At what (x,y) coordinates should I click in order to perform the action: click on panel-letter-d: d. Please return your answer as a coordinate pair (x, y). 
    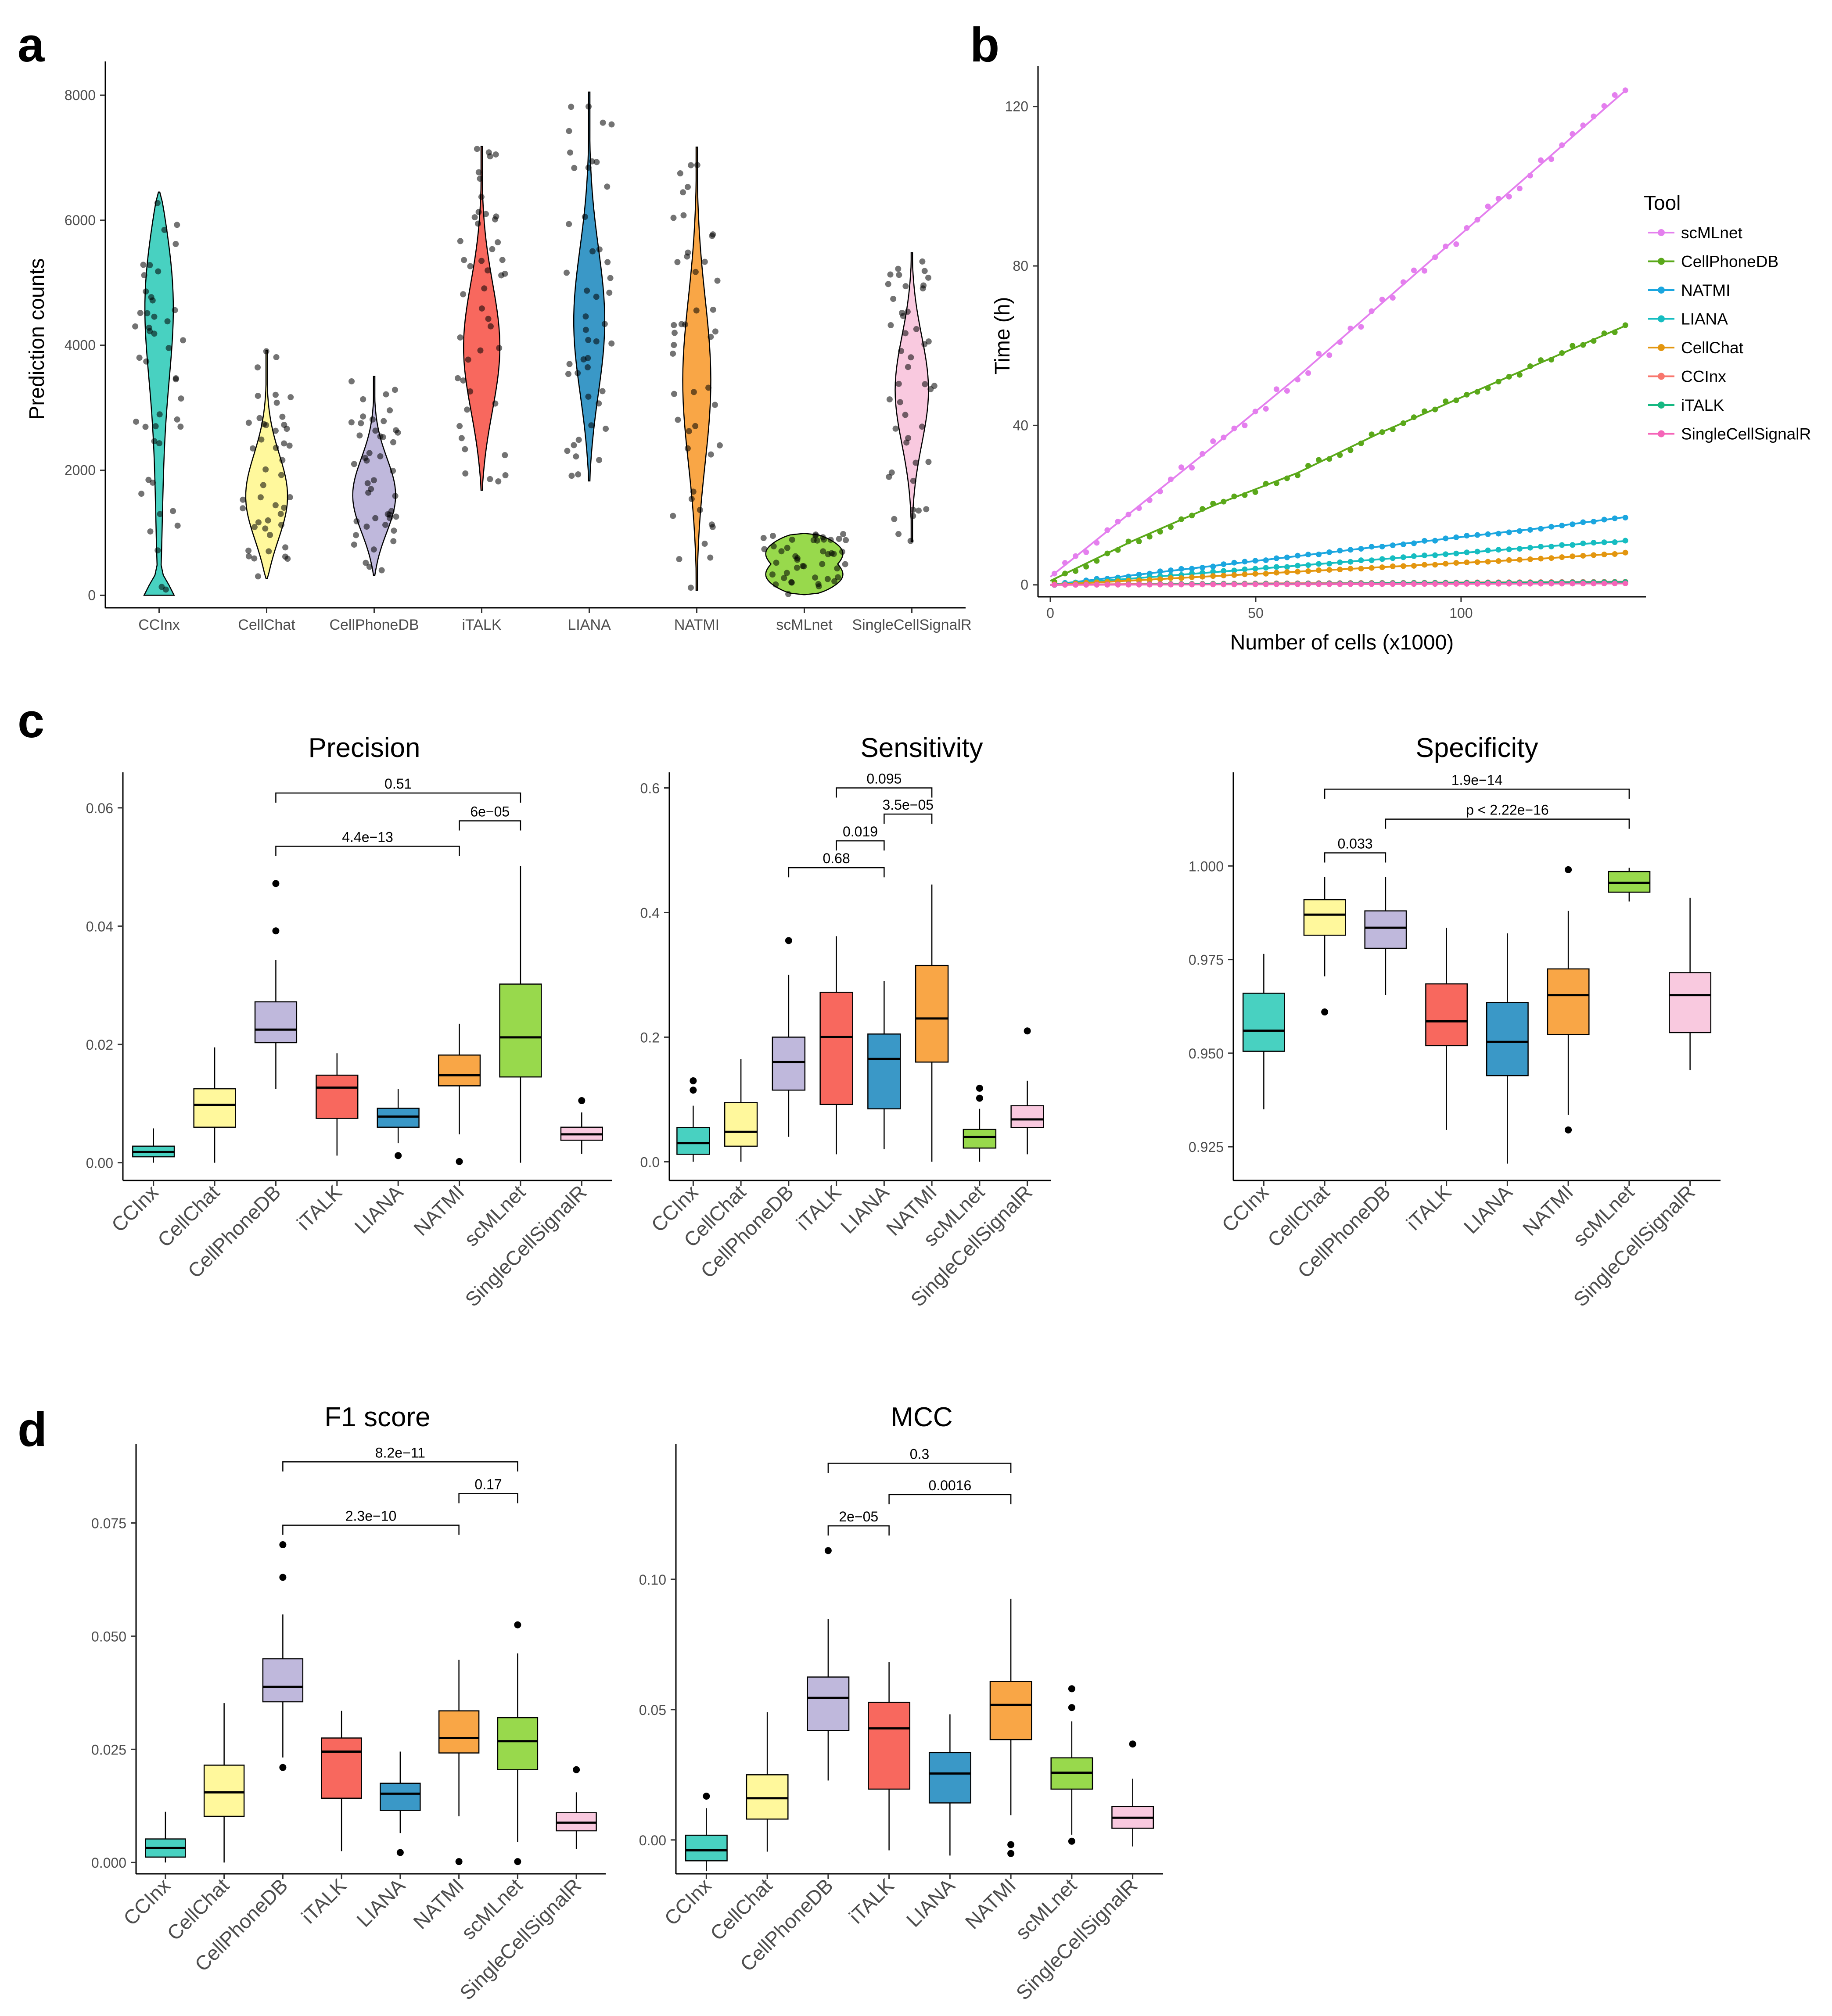
    Looking at the image, I should click on (32, 1429).